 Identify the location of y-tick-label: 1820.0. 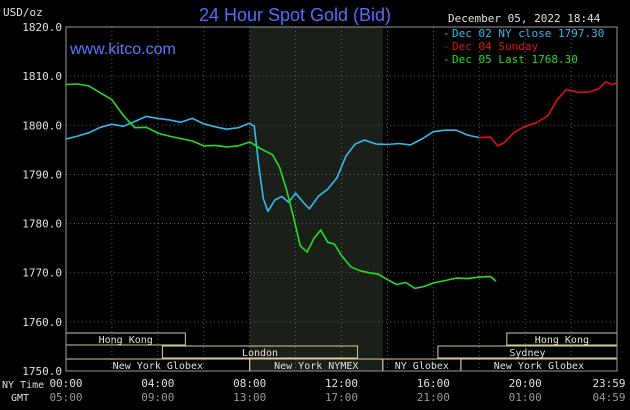
(42, 27).